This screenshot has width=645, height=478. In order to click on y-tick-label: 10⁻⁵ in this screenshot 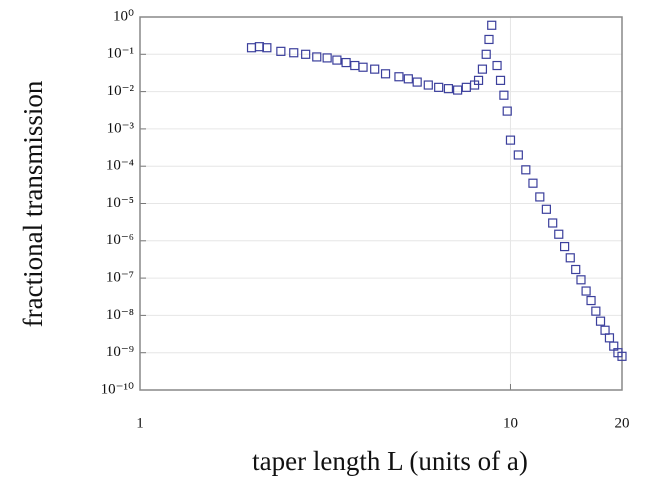, I will do `click(120, 203)`.